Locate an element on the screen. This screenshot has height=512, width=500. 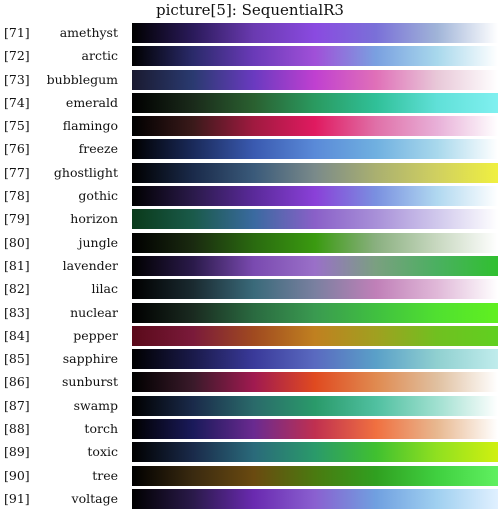
colormap-name: gothic is located at coordinates (98, 196).